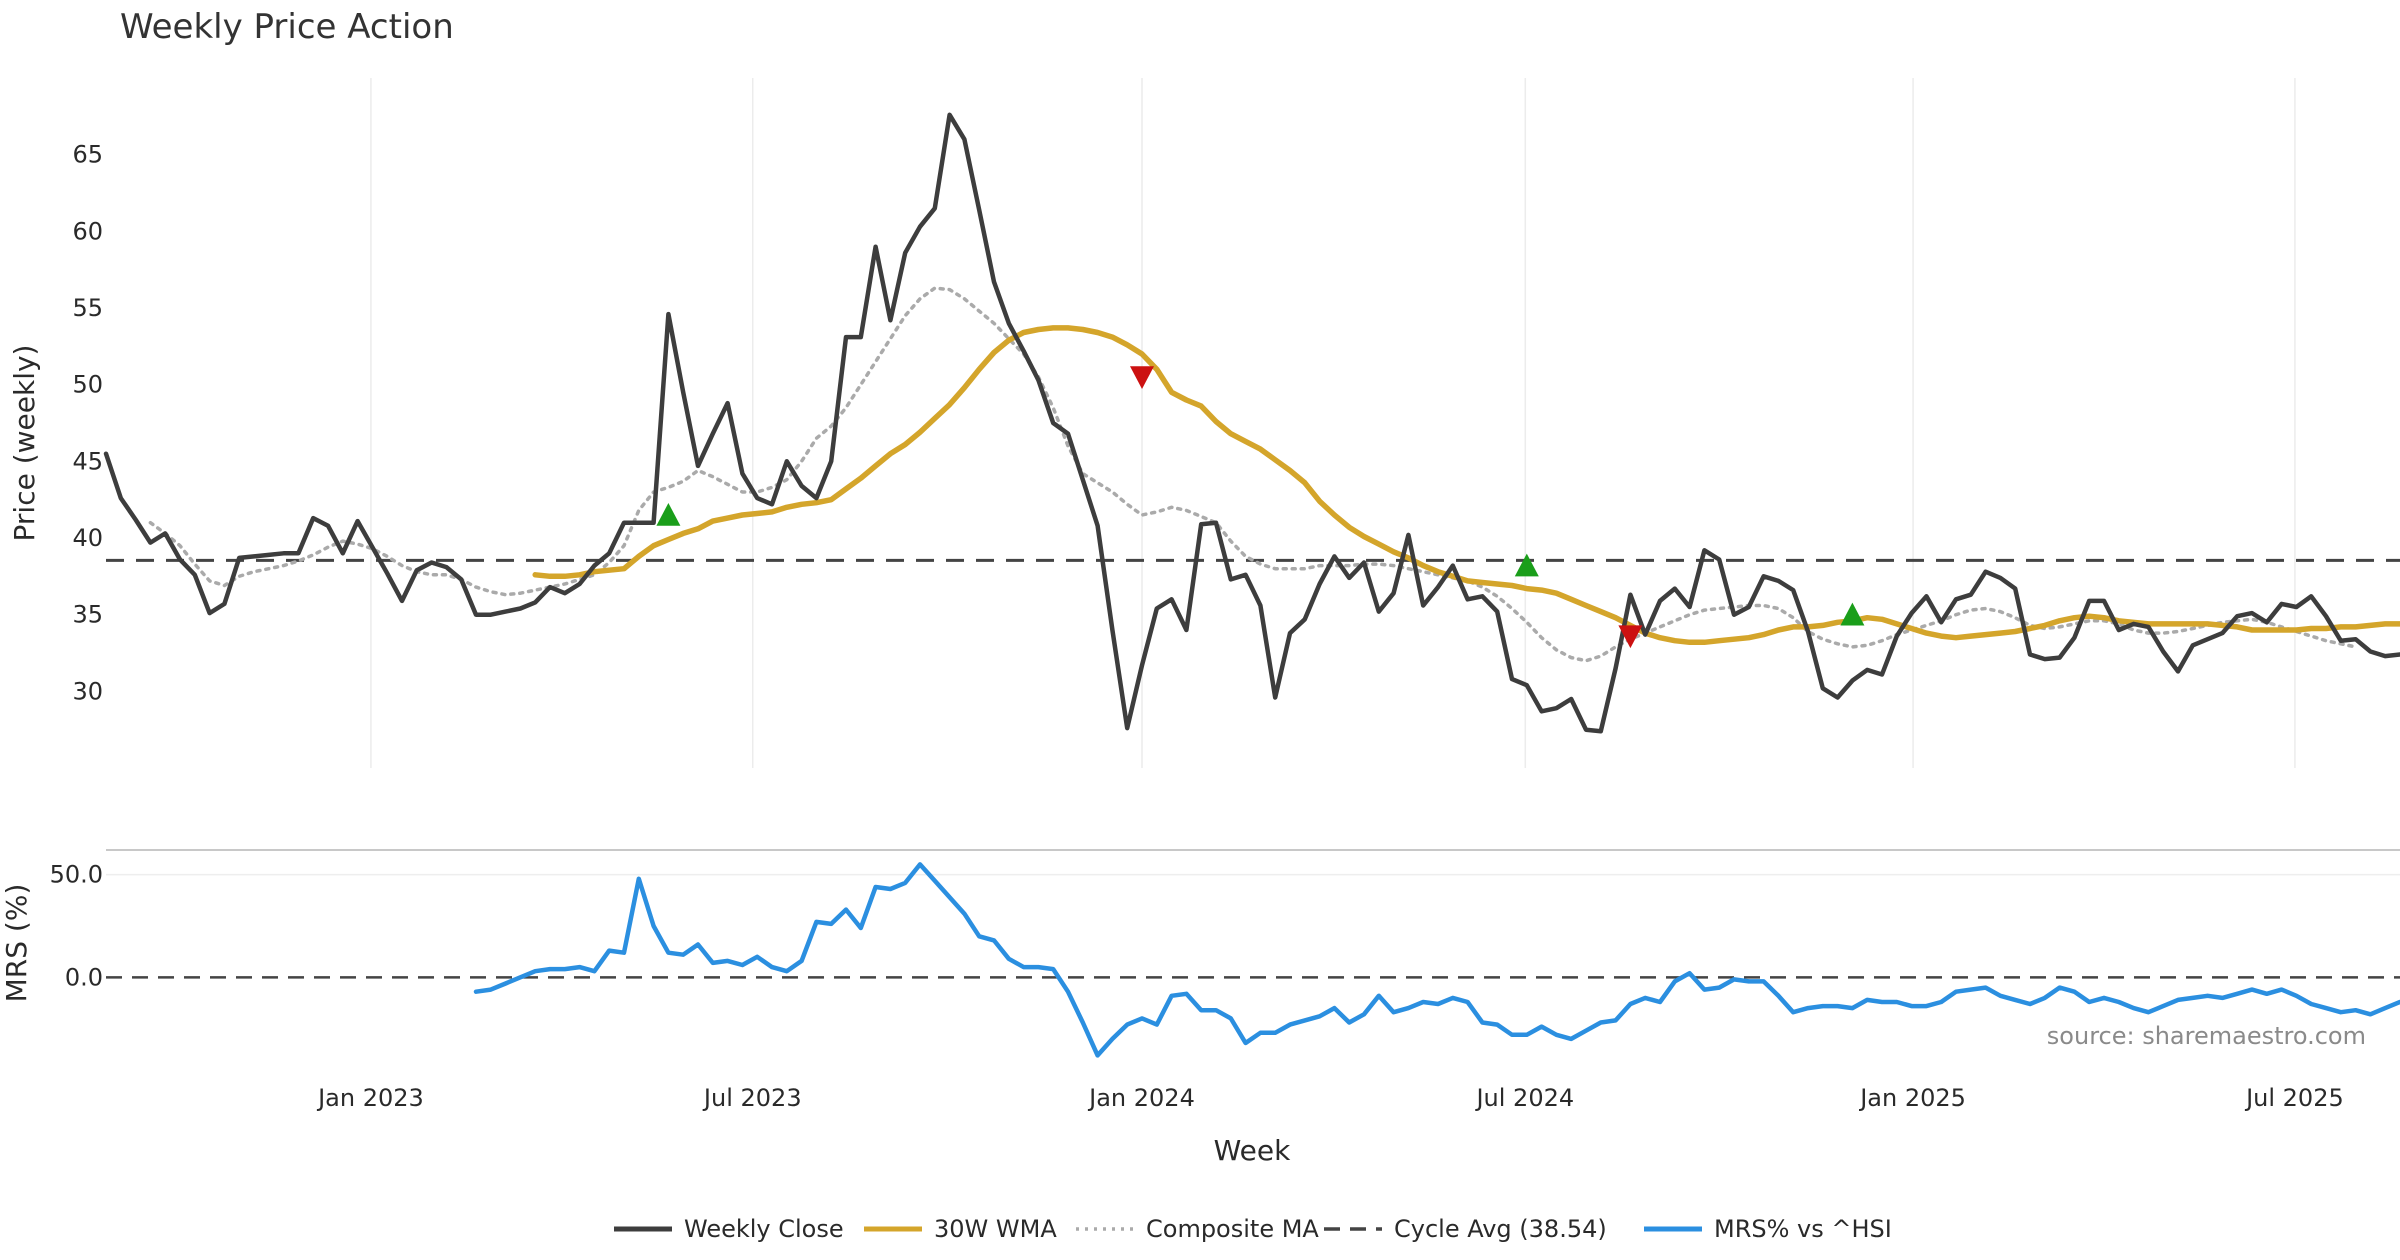 This screenshot has height=1260, width=2400. I want to click on x-tick-label: Jan 2023, so click(370, 1098).